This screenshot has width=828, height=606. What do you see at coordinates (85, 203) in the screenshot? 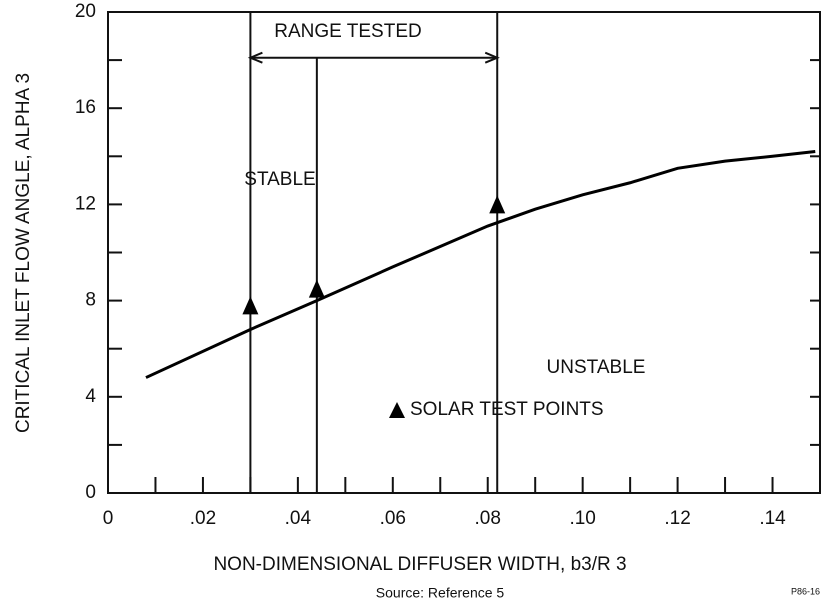
I see `y-tick-label: 12` at bounding box center [85, 203].